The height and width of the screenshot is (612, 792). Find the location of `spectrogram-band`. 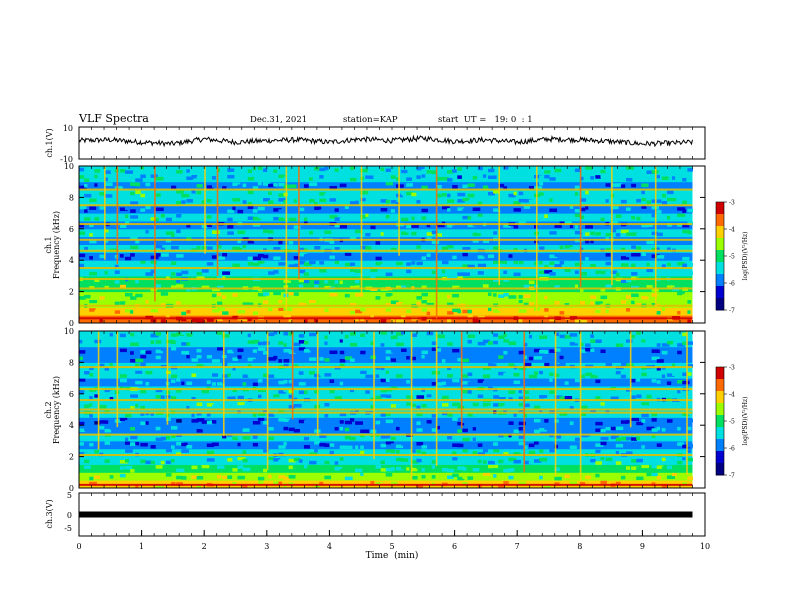

spectrogram-band is located at coordinates (386, 240).